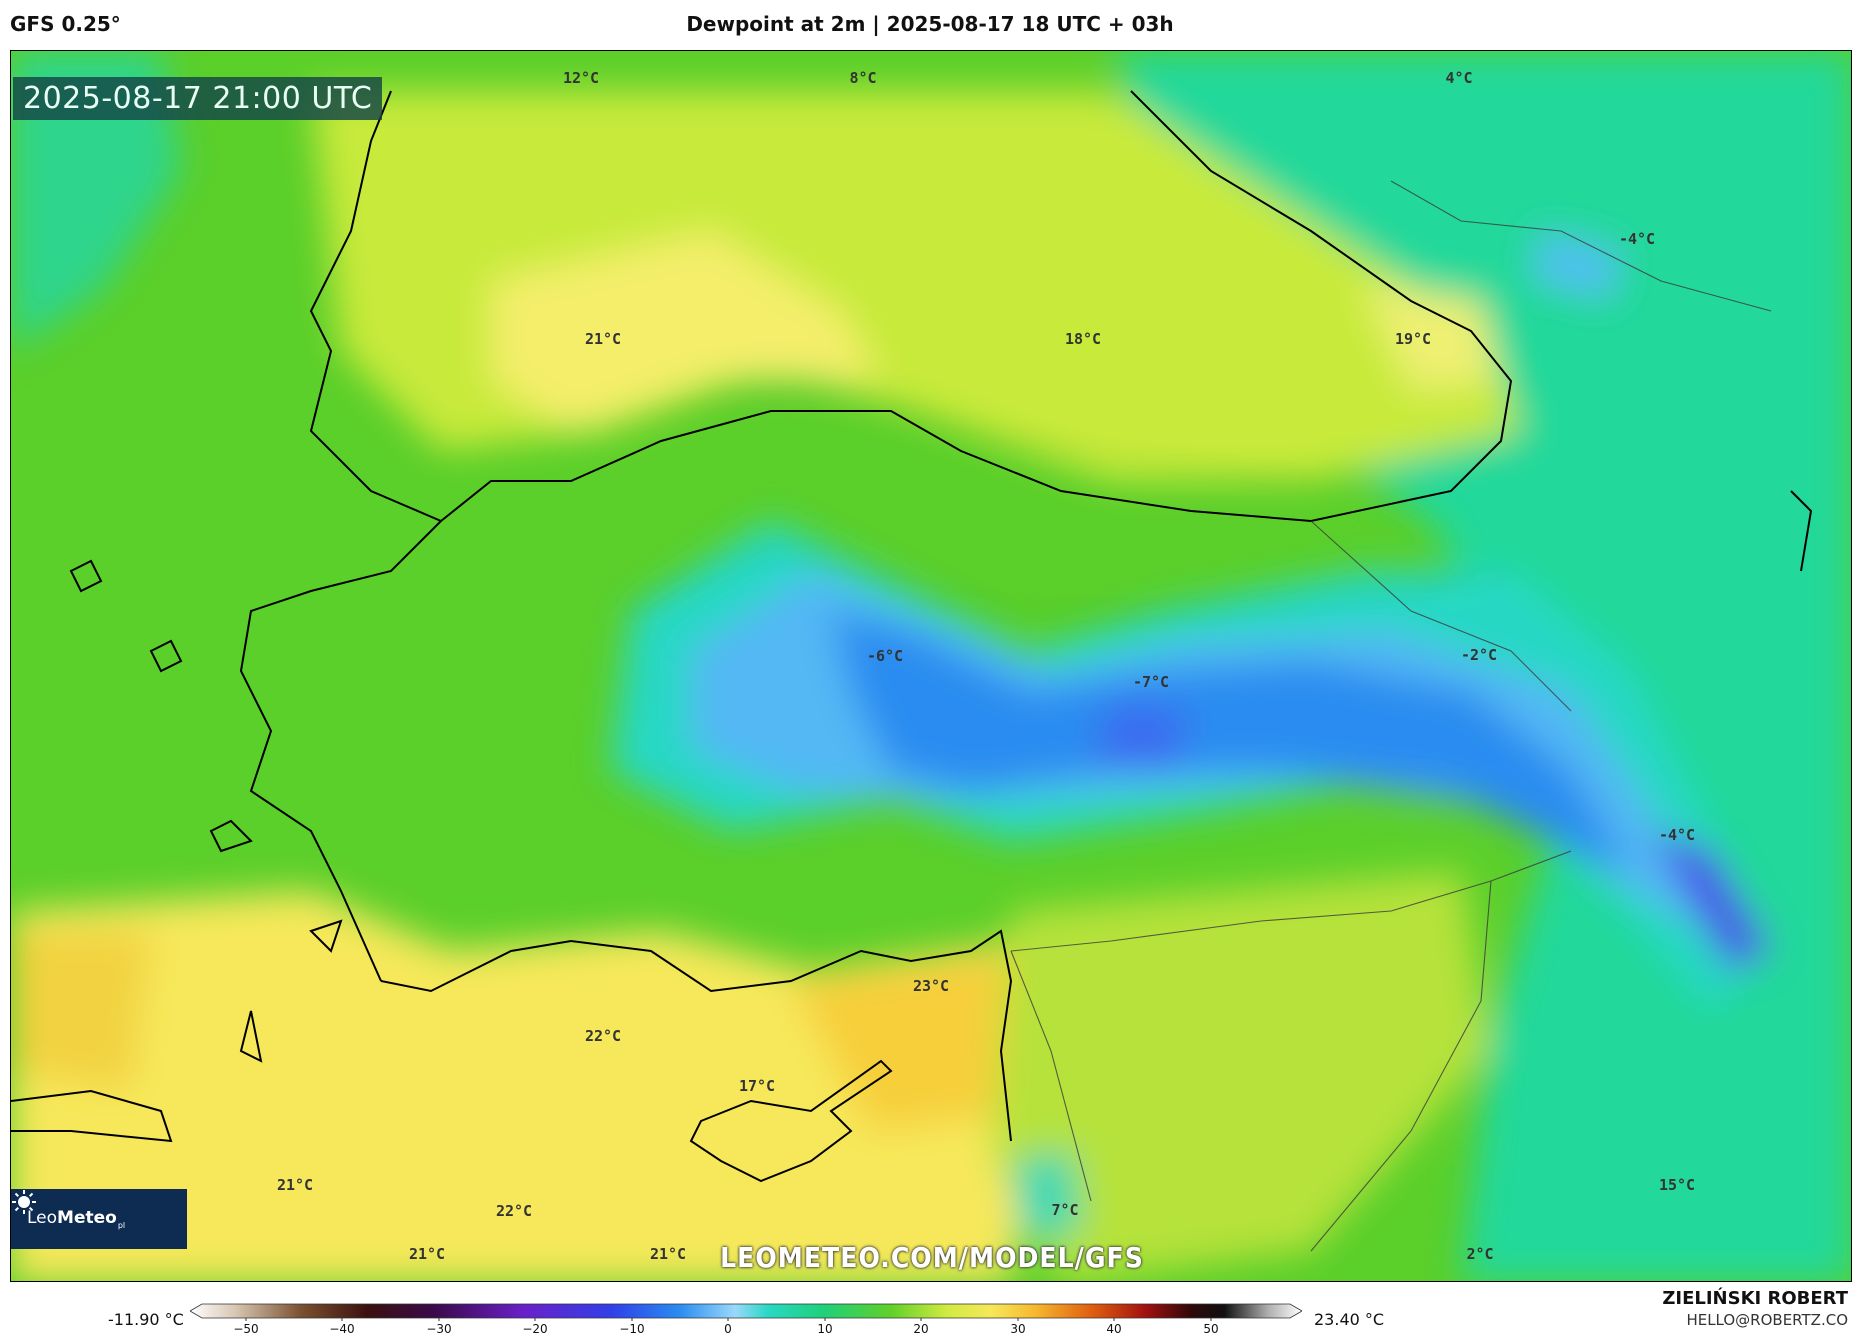 Image resolution: width=1860 pixels, height=1338 pixels. I want to click on temp-label: -7°C, so click(1151, 682).